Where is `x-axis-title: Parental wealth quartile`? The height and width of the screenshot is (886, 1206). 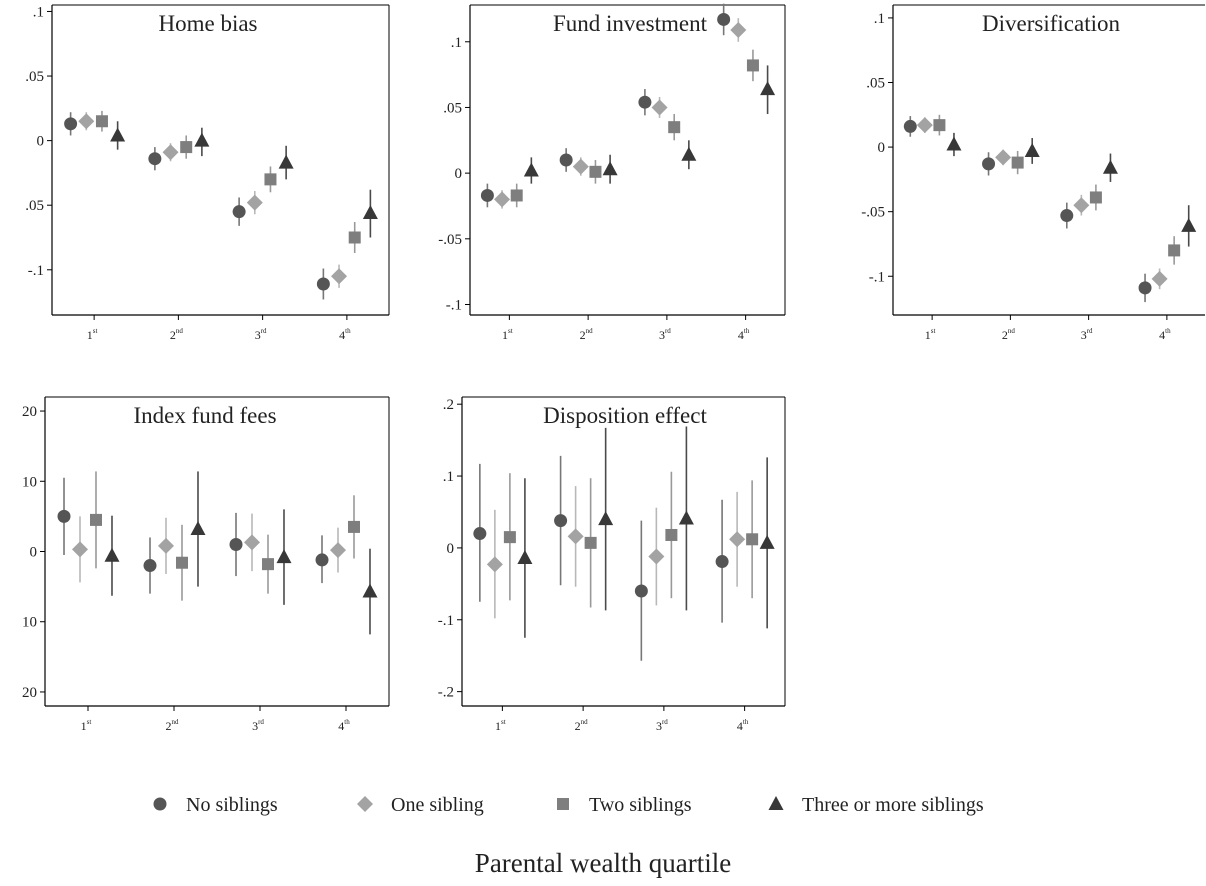 x-axis-title: Parental wealth quartile is located at coordinates (603, 863).